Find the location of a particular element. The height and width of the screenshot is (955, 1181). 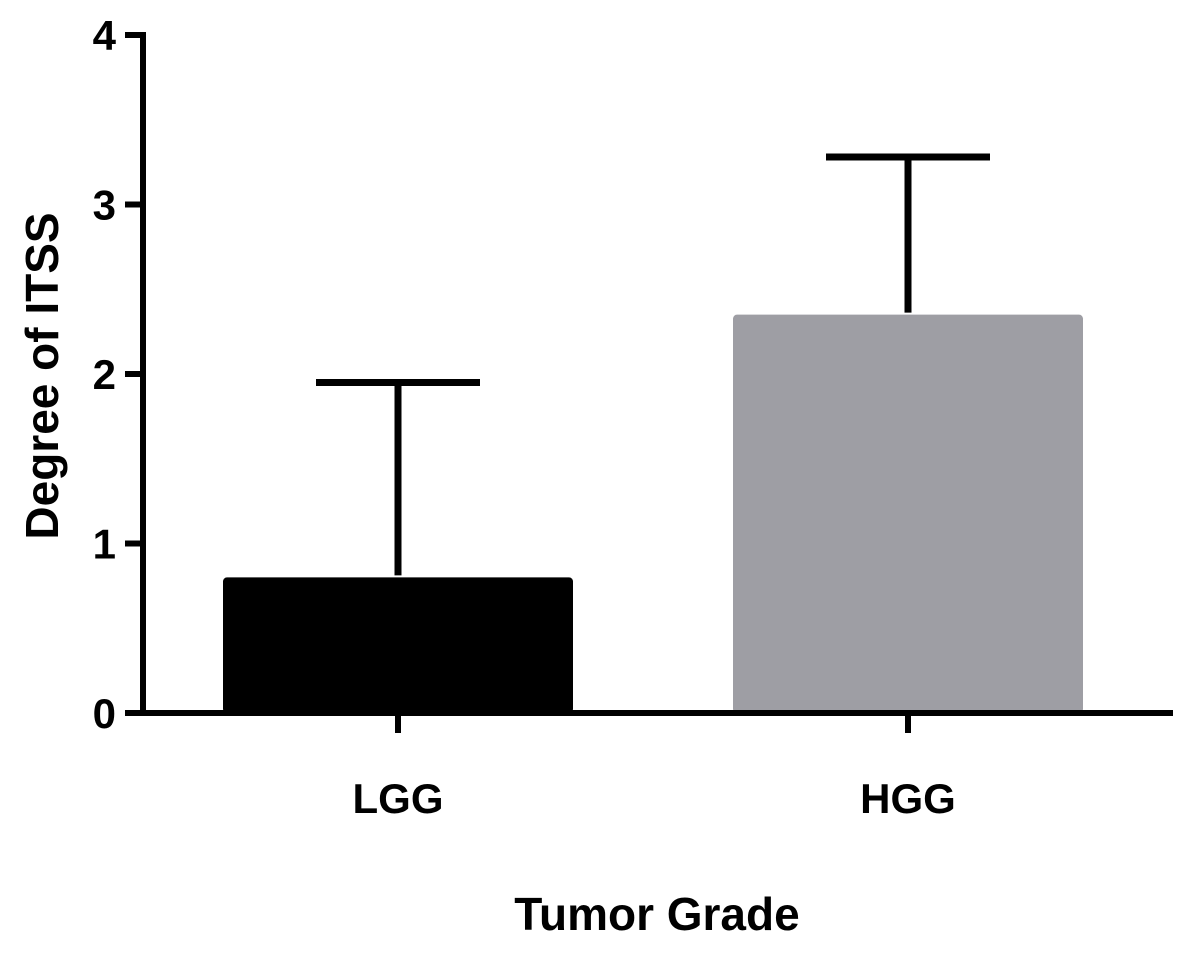

bar-hgg is located at coordinates (908, 513).